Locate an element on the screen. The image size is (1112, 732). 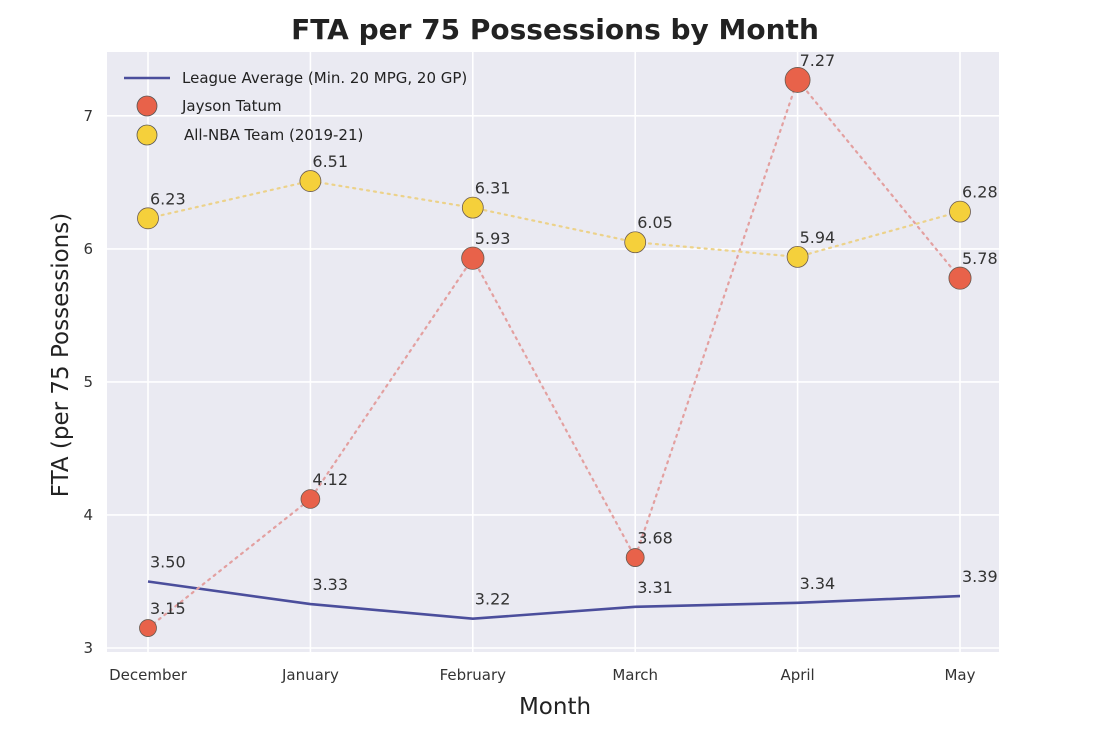
legend-swatch-all-nba-team is located at coordinates (147, 135).